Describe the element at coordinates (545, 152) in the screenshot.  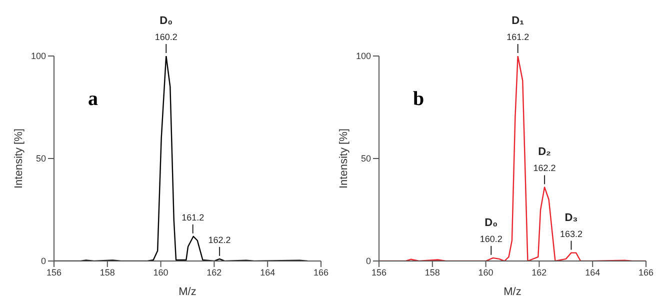
I see `annotation: D₂` at that location.